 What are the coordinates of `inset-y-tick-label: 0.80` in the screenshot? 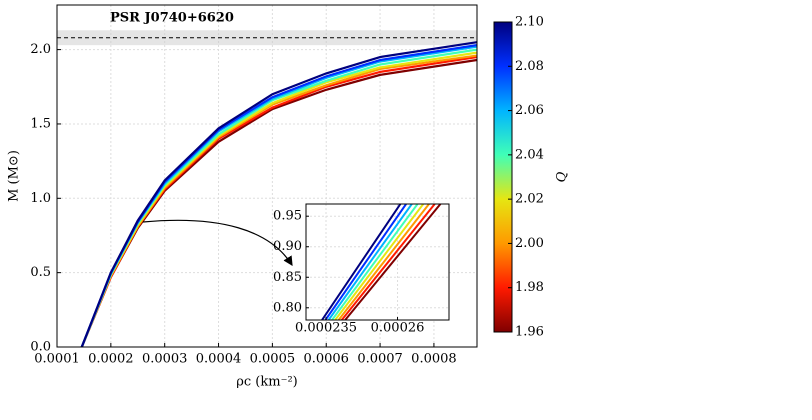 It's located at (287, 307).